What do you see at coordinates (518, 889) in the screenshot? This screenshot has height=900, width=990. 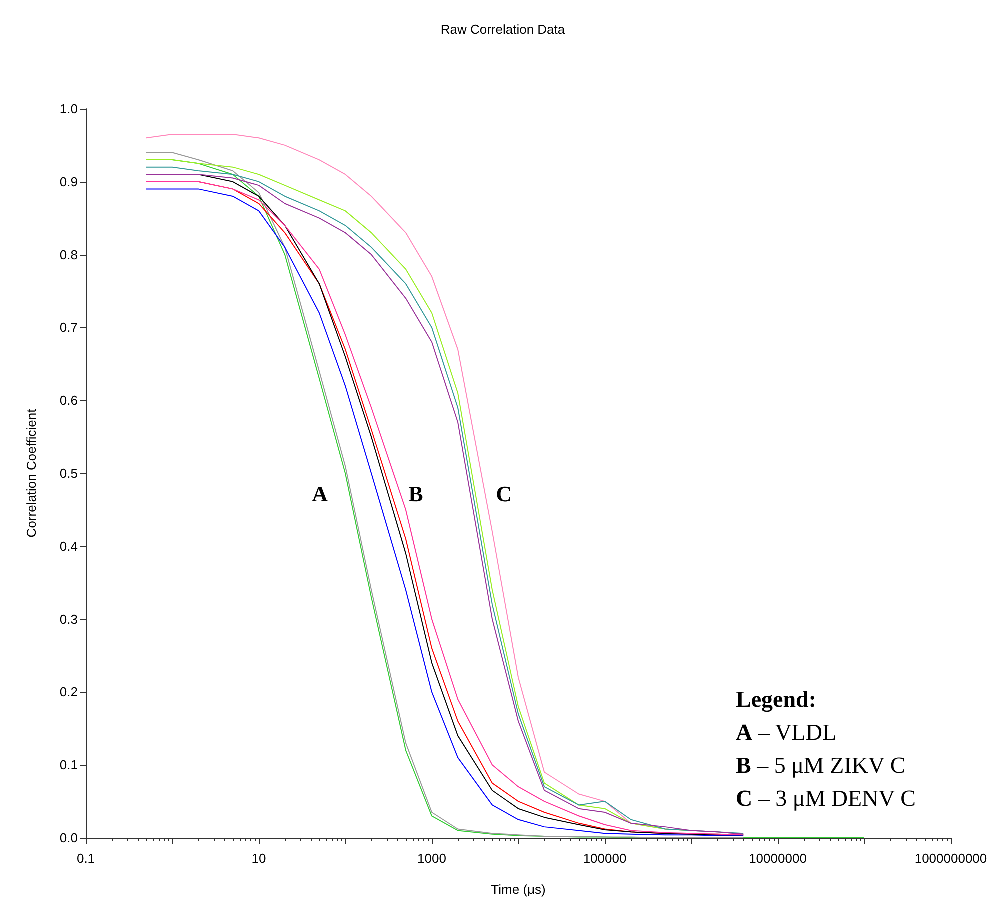 I see `x-axis-title: Time (μs)` at bounding box center [518, 889].